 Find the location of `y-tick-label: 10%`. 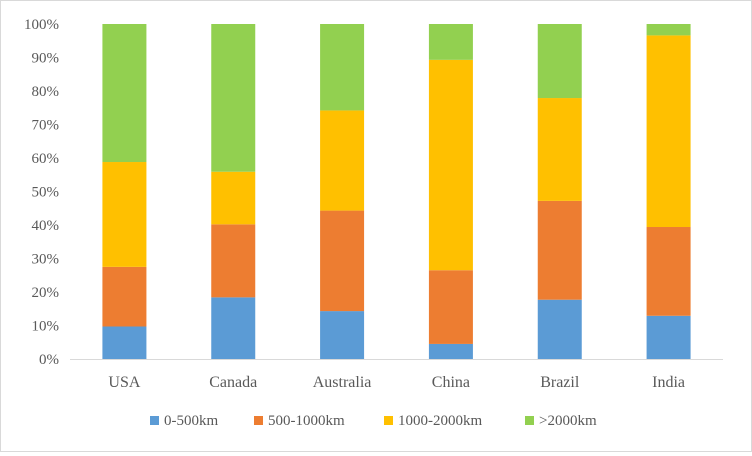

y-tick-label: 10% is located at coordinates (46, 327).